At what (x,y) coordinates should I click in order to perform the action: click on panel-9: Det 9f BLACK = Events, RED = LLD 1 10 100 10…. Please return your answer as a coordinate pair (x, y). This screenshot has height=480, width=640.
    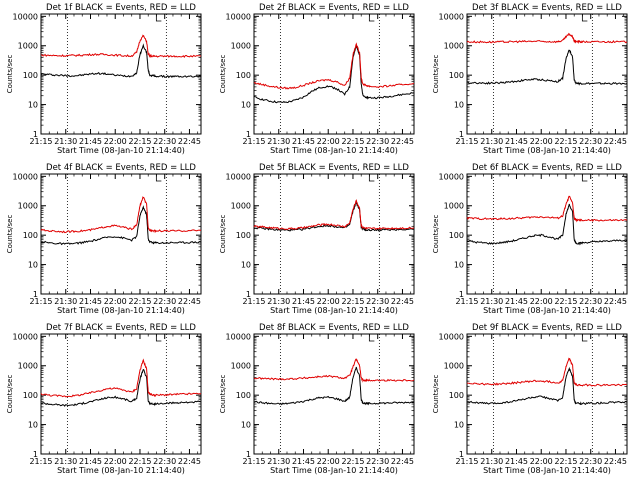
    Looking at the image, I should click on (530, 399).